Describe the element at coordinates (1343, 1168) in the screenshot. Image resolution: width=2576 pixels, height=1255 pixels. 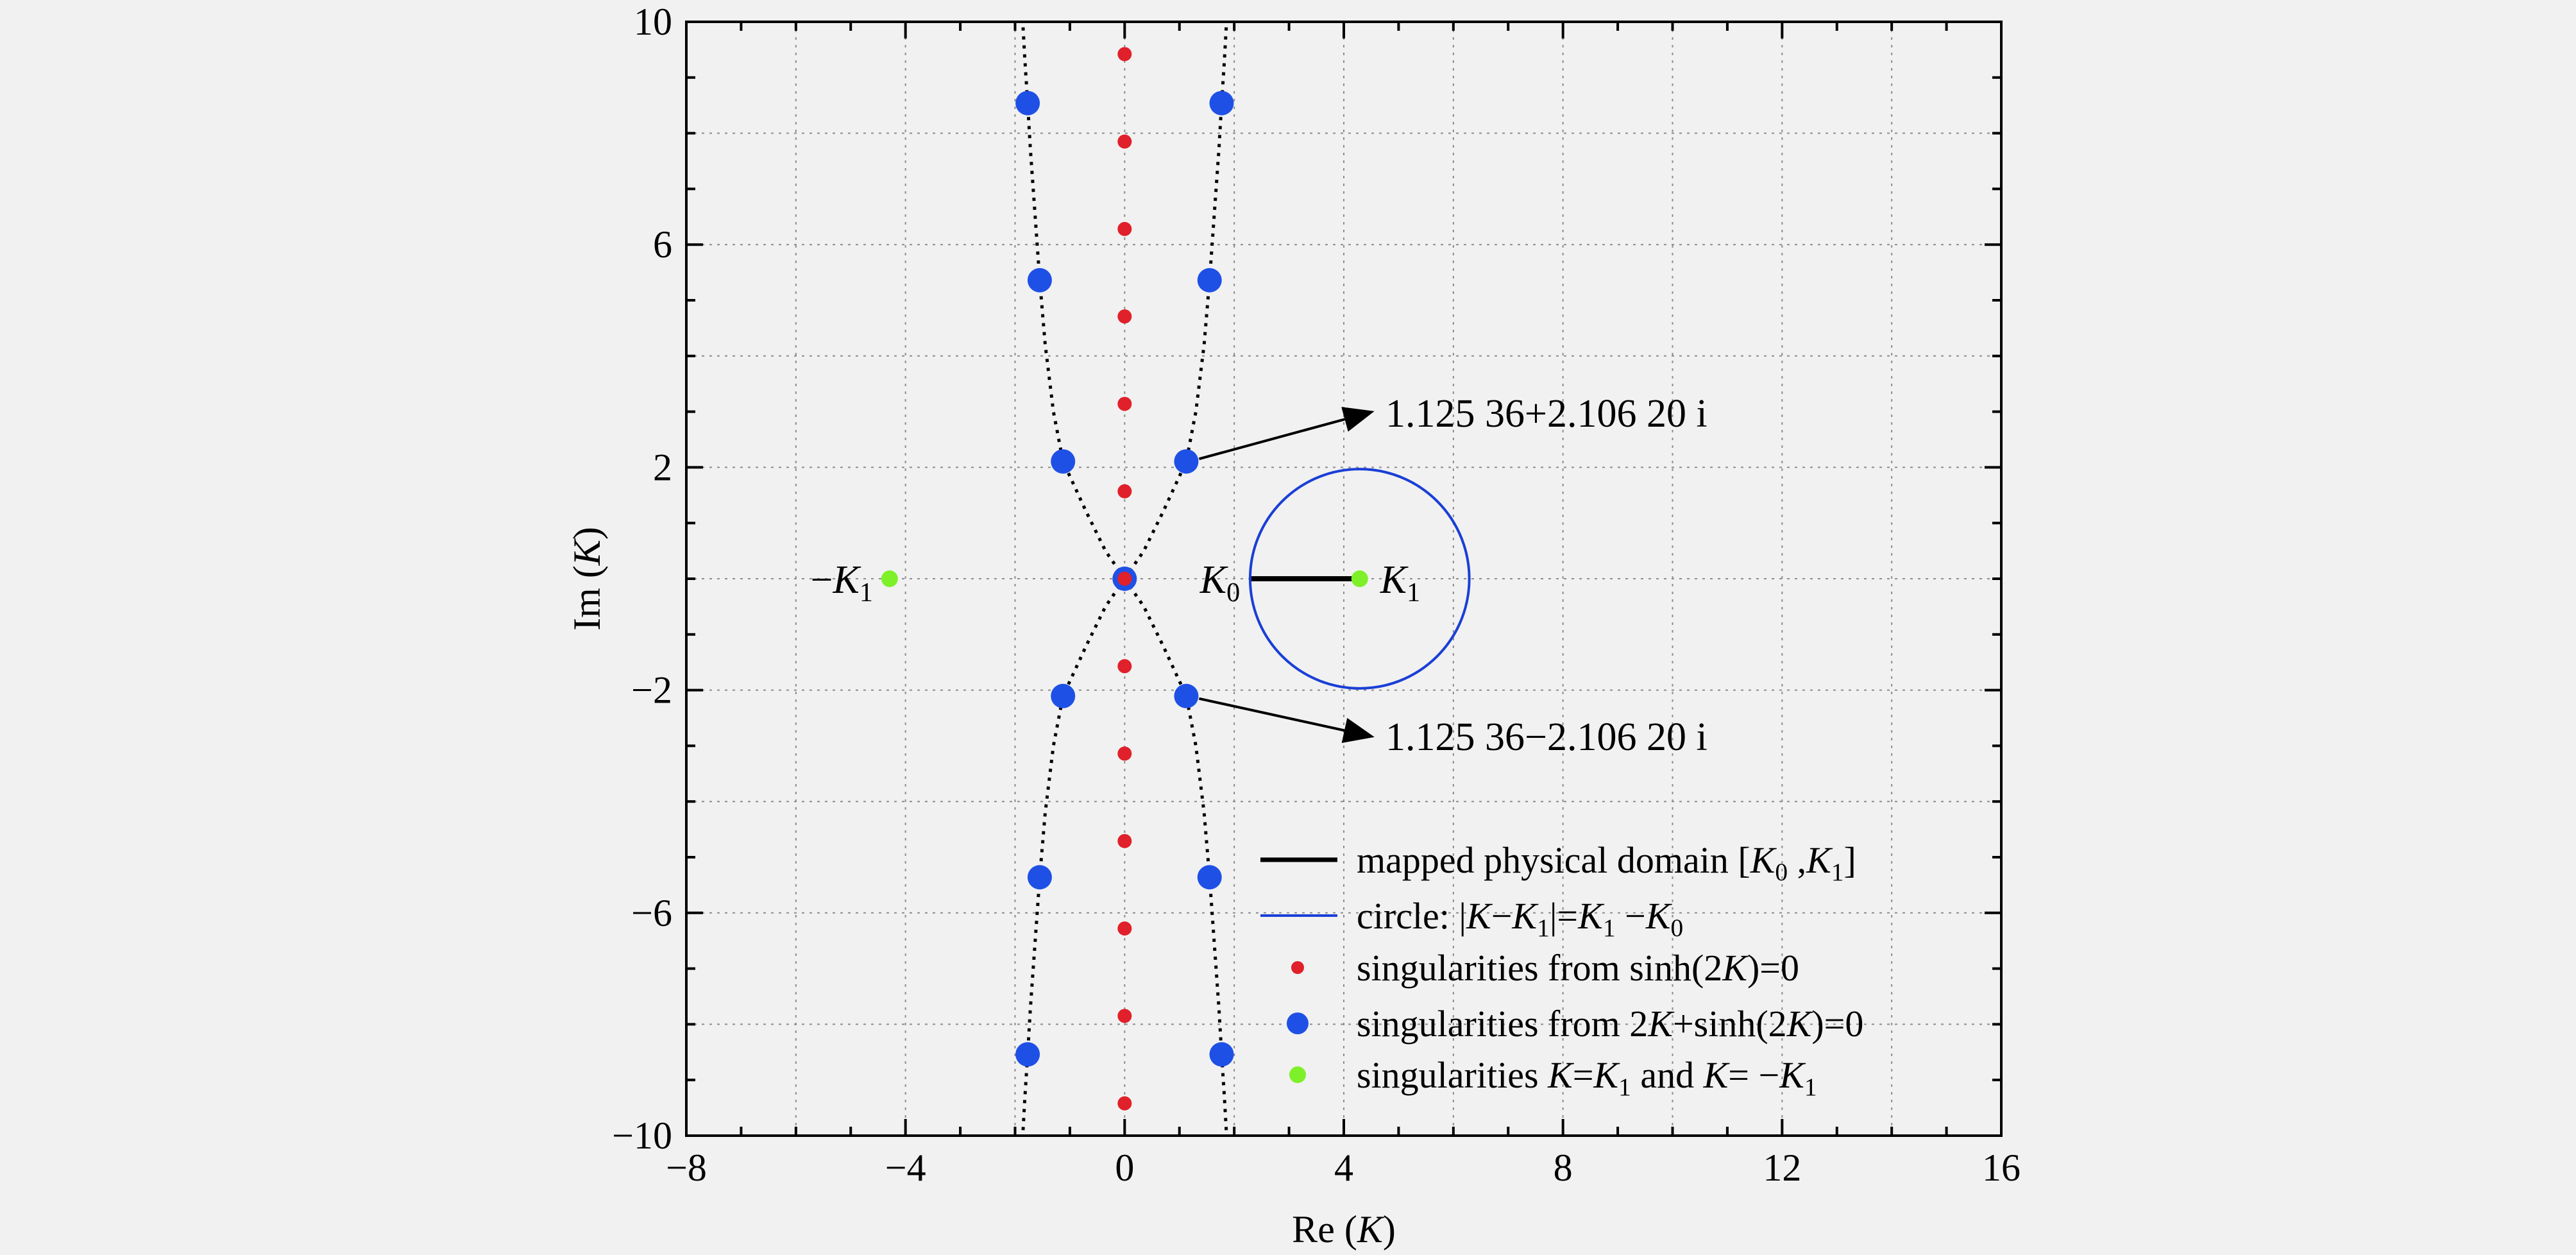
I see `x-tick-label: 4` at that location.